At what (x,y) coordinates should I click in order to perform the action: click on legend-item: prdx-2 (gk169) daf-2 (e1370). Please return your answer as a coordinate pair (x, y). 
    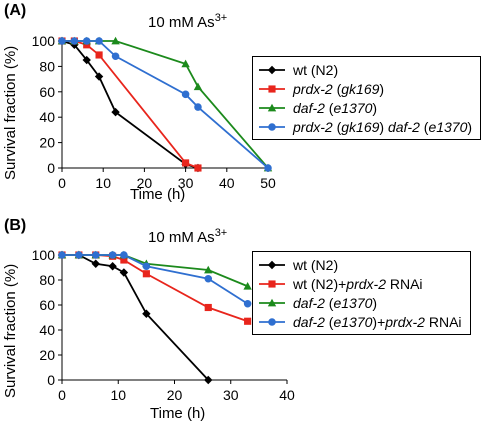
    Looking at the image, I should click on (365, 126).